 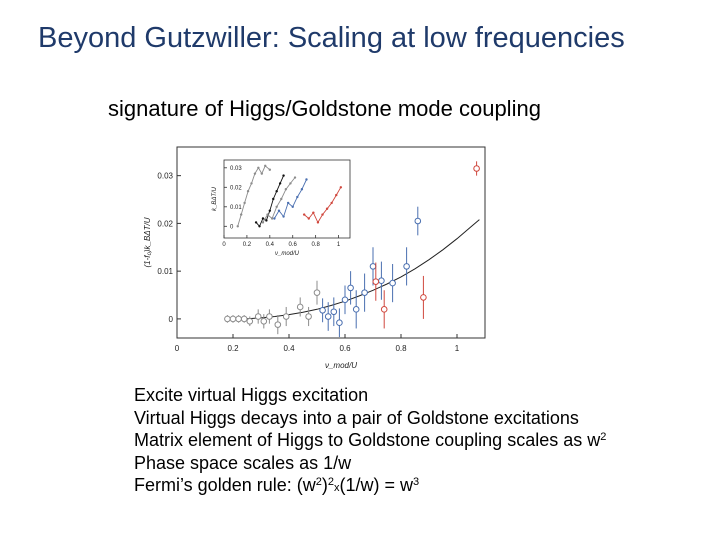 I want to click on x-axis-label: ν_mod/U, so click(x=341, y=365).